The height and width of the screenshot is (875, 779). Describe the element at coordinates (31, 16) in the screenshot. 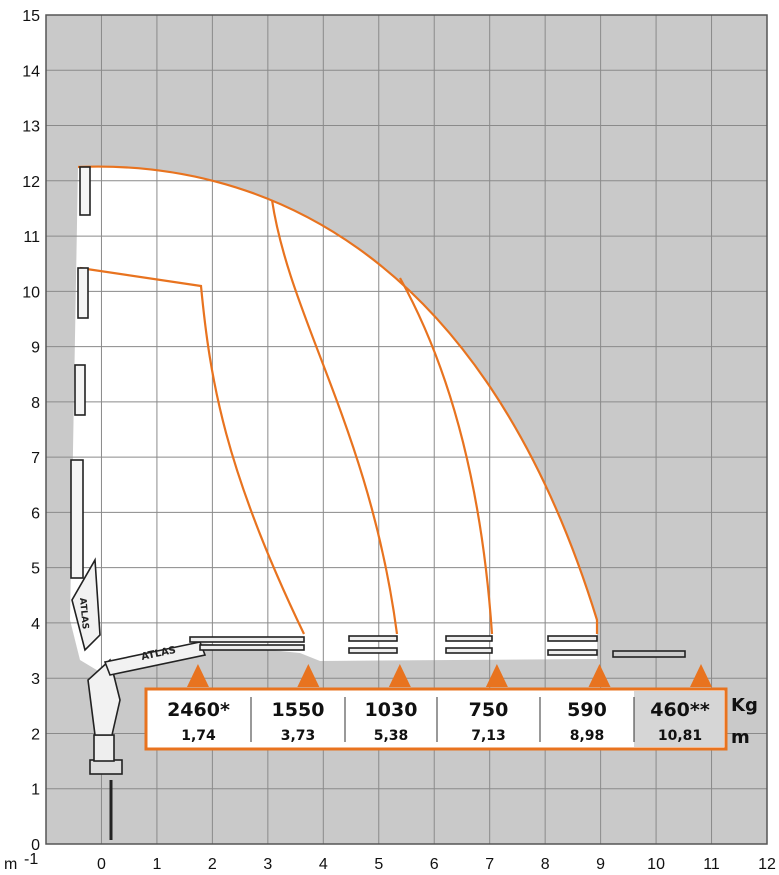

I see `y-tick-label: 15` at that location.